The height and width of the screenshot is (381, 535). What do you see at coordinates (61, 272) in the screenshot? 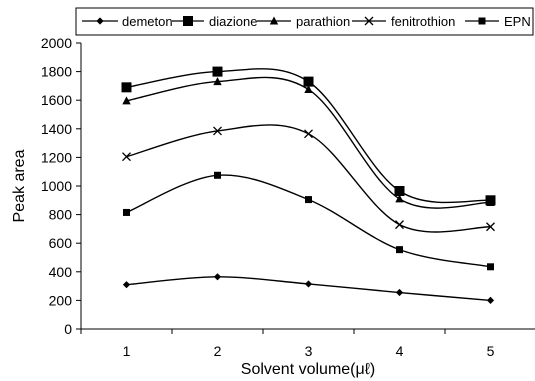
I see `y-tick-label: 400` at bounding box center [61, 272].